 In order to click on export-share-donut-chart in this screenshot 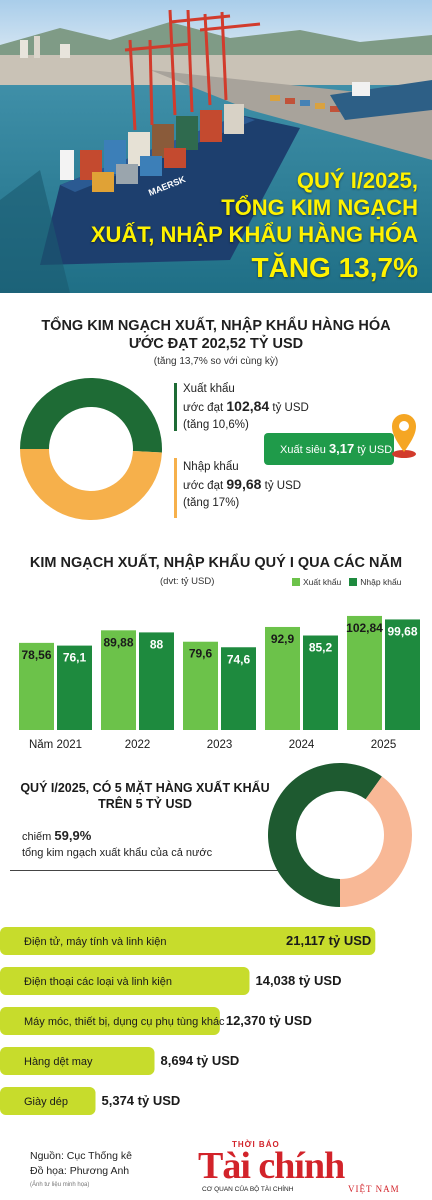, I will do `click(340, 835)`.